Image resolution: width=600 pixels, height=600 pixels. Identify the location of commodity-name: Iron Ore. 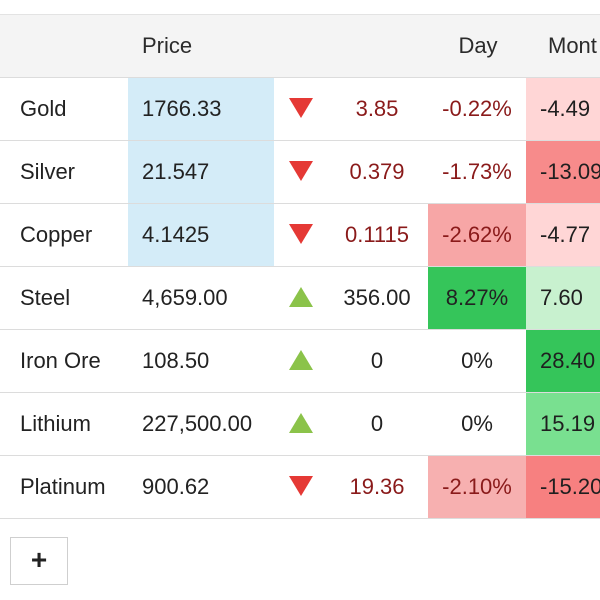
(60, 360).